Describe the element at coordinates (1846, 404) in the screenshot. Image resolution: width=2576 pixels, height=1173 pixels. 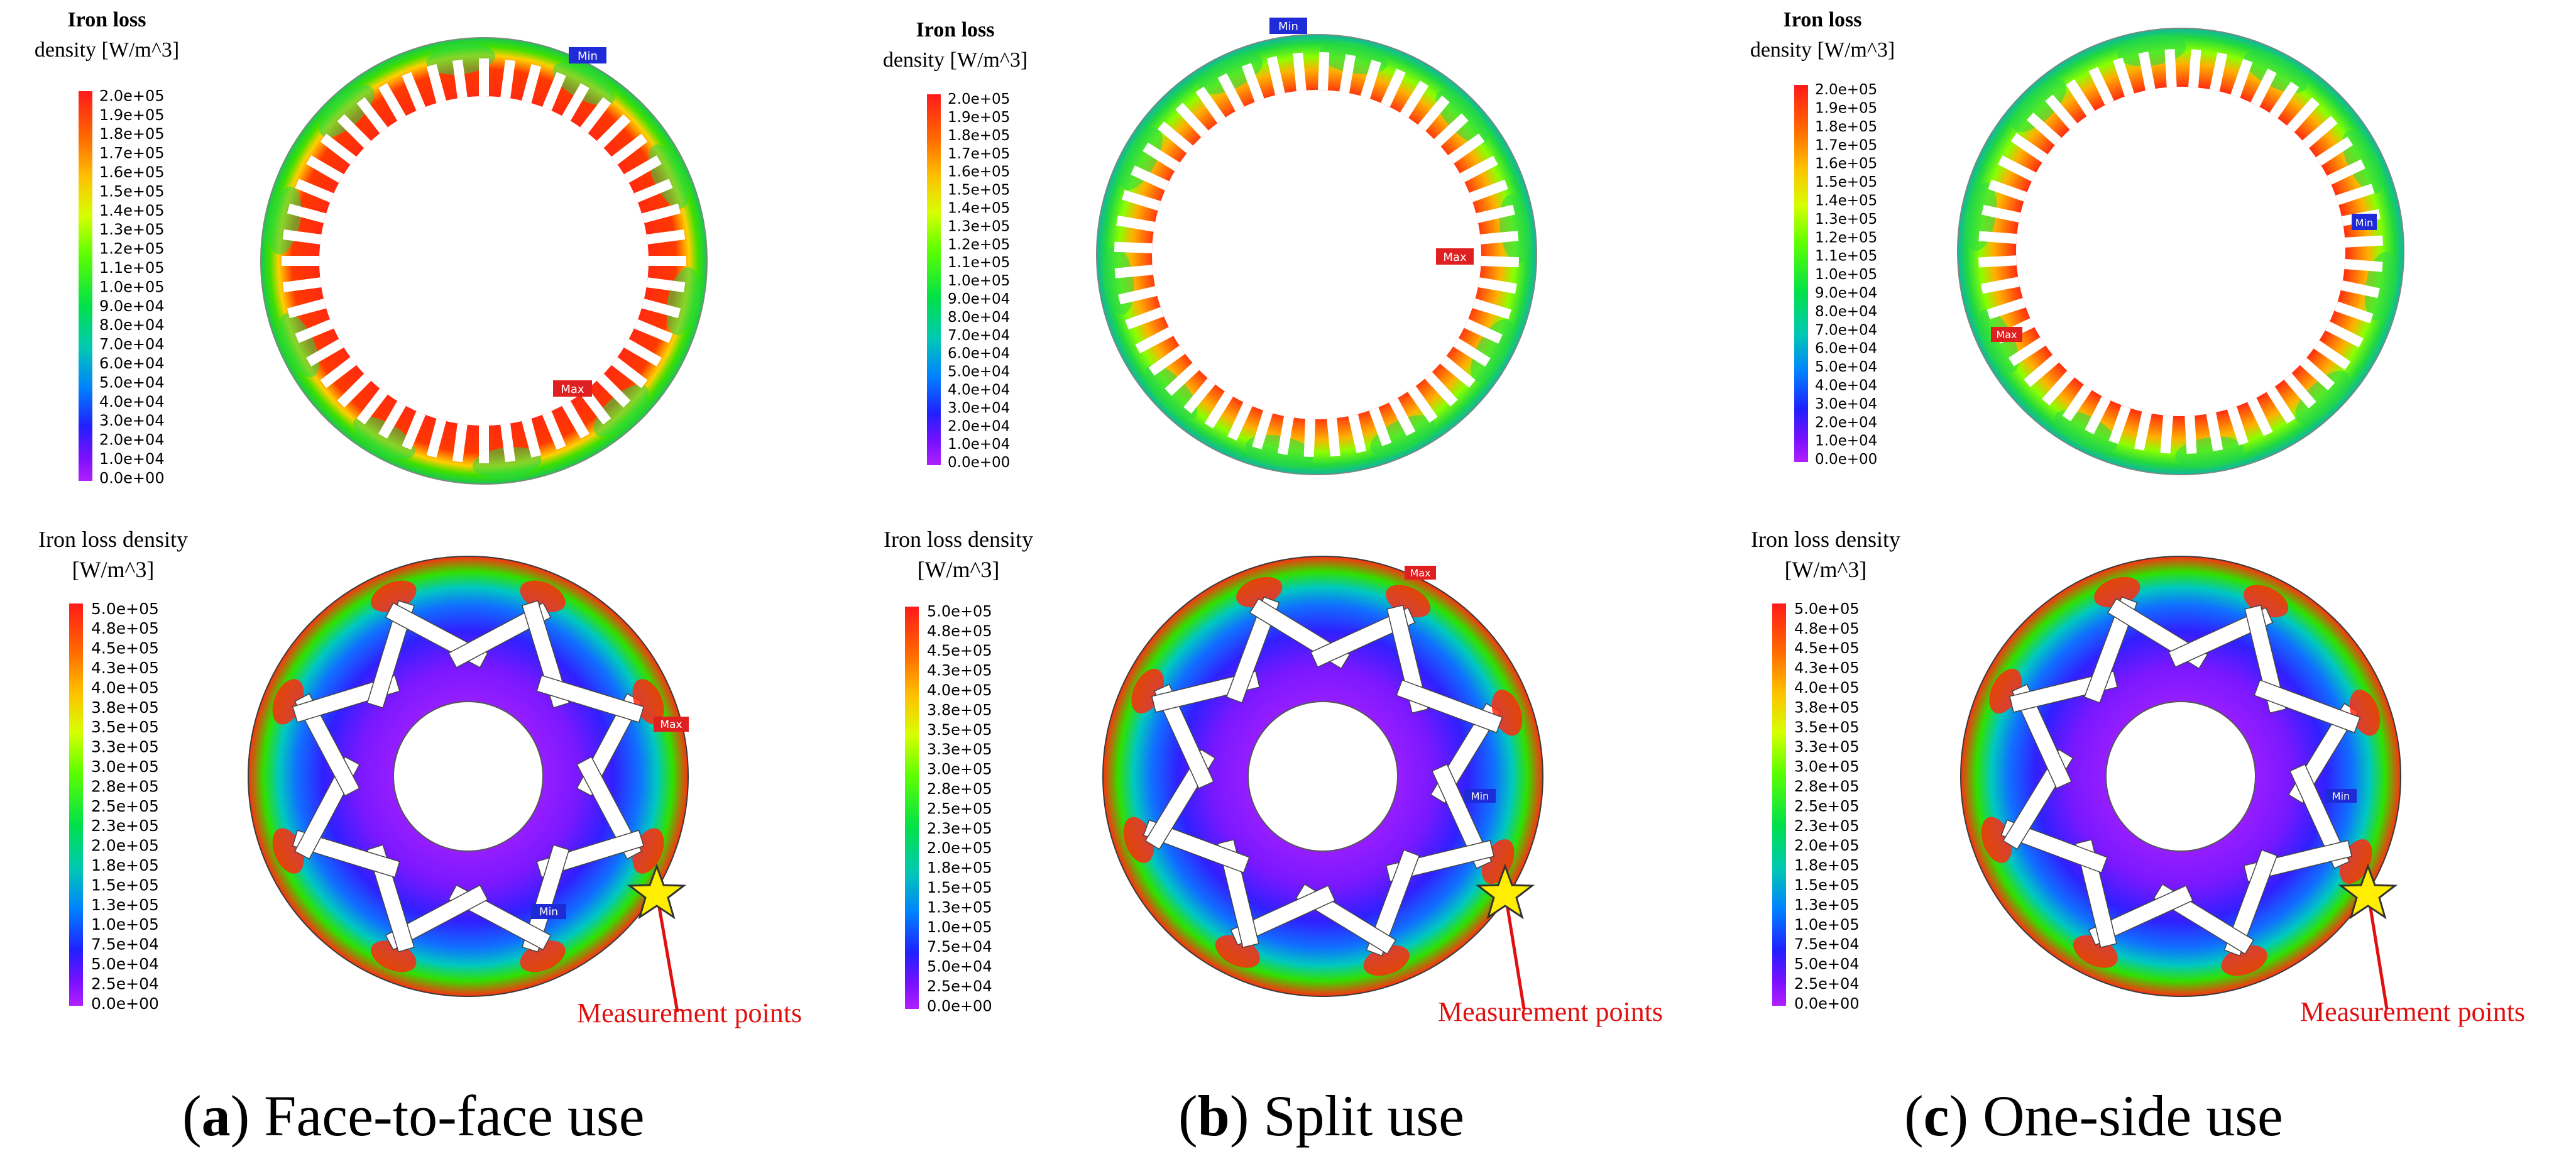
I see `legend-tick-label: 3.0e+04` at that location.